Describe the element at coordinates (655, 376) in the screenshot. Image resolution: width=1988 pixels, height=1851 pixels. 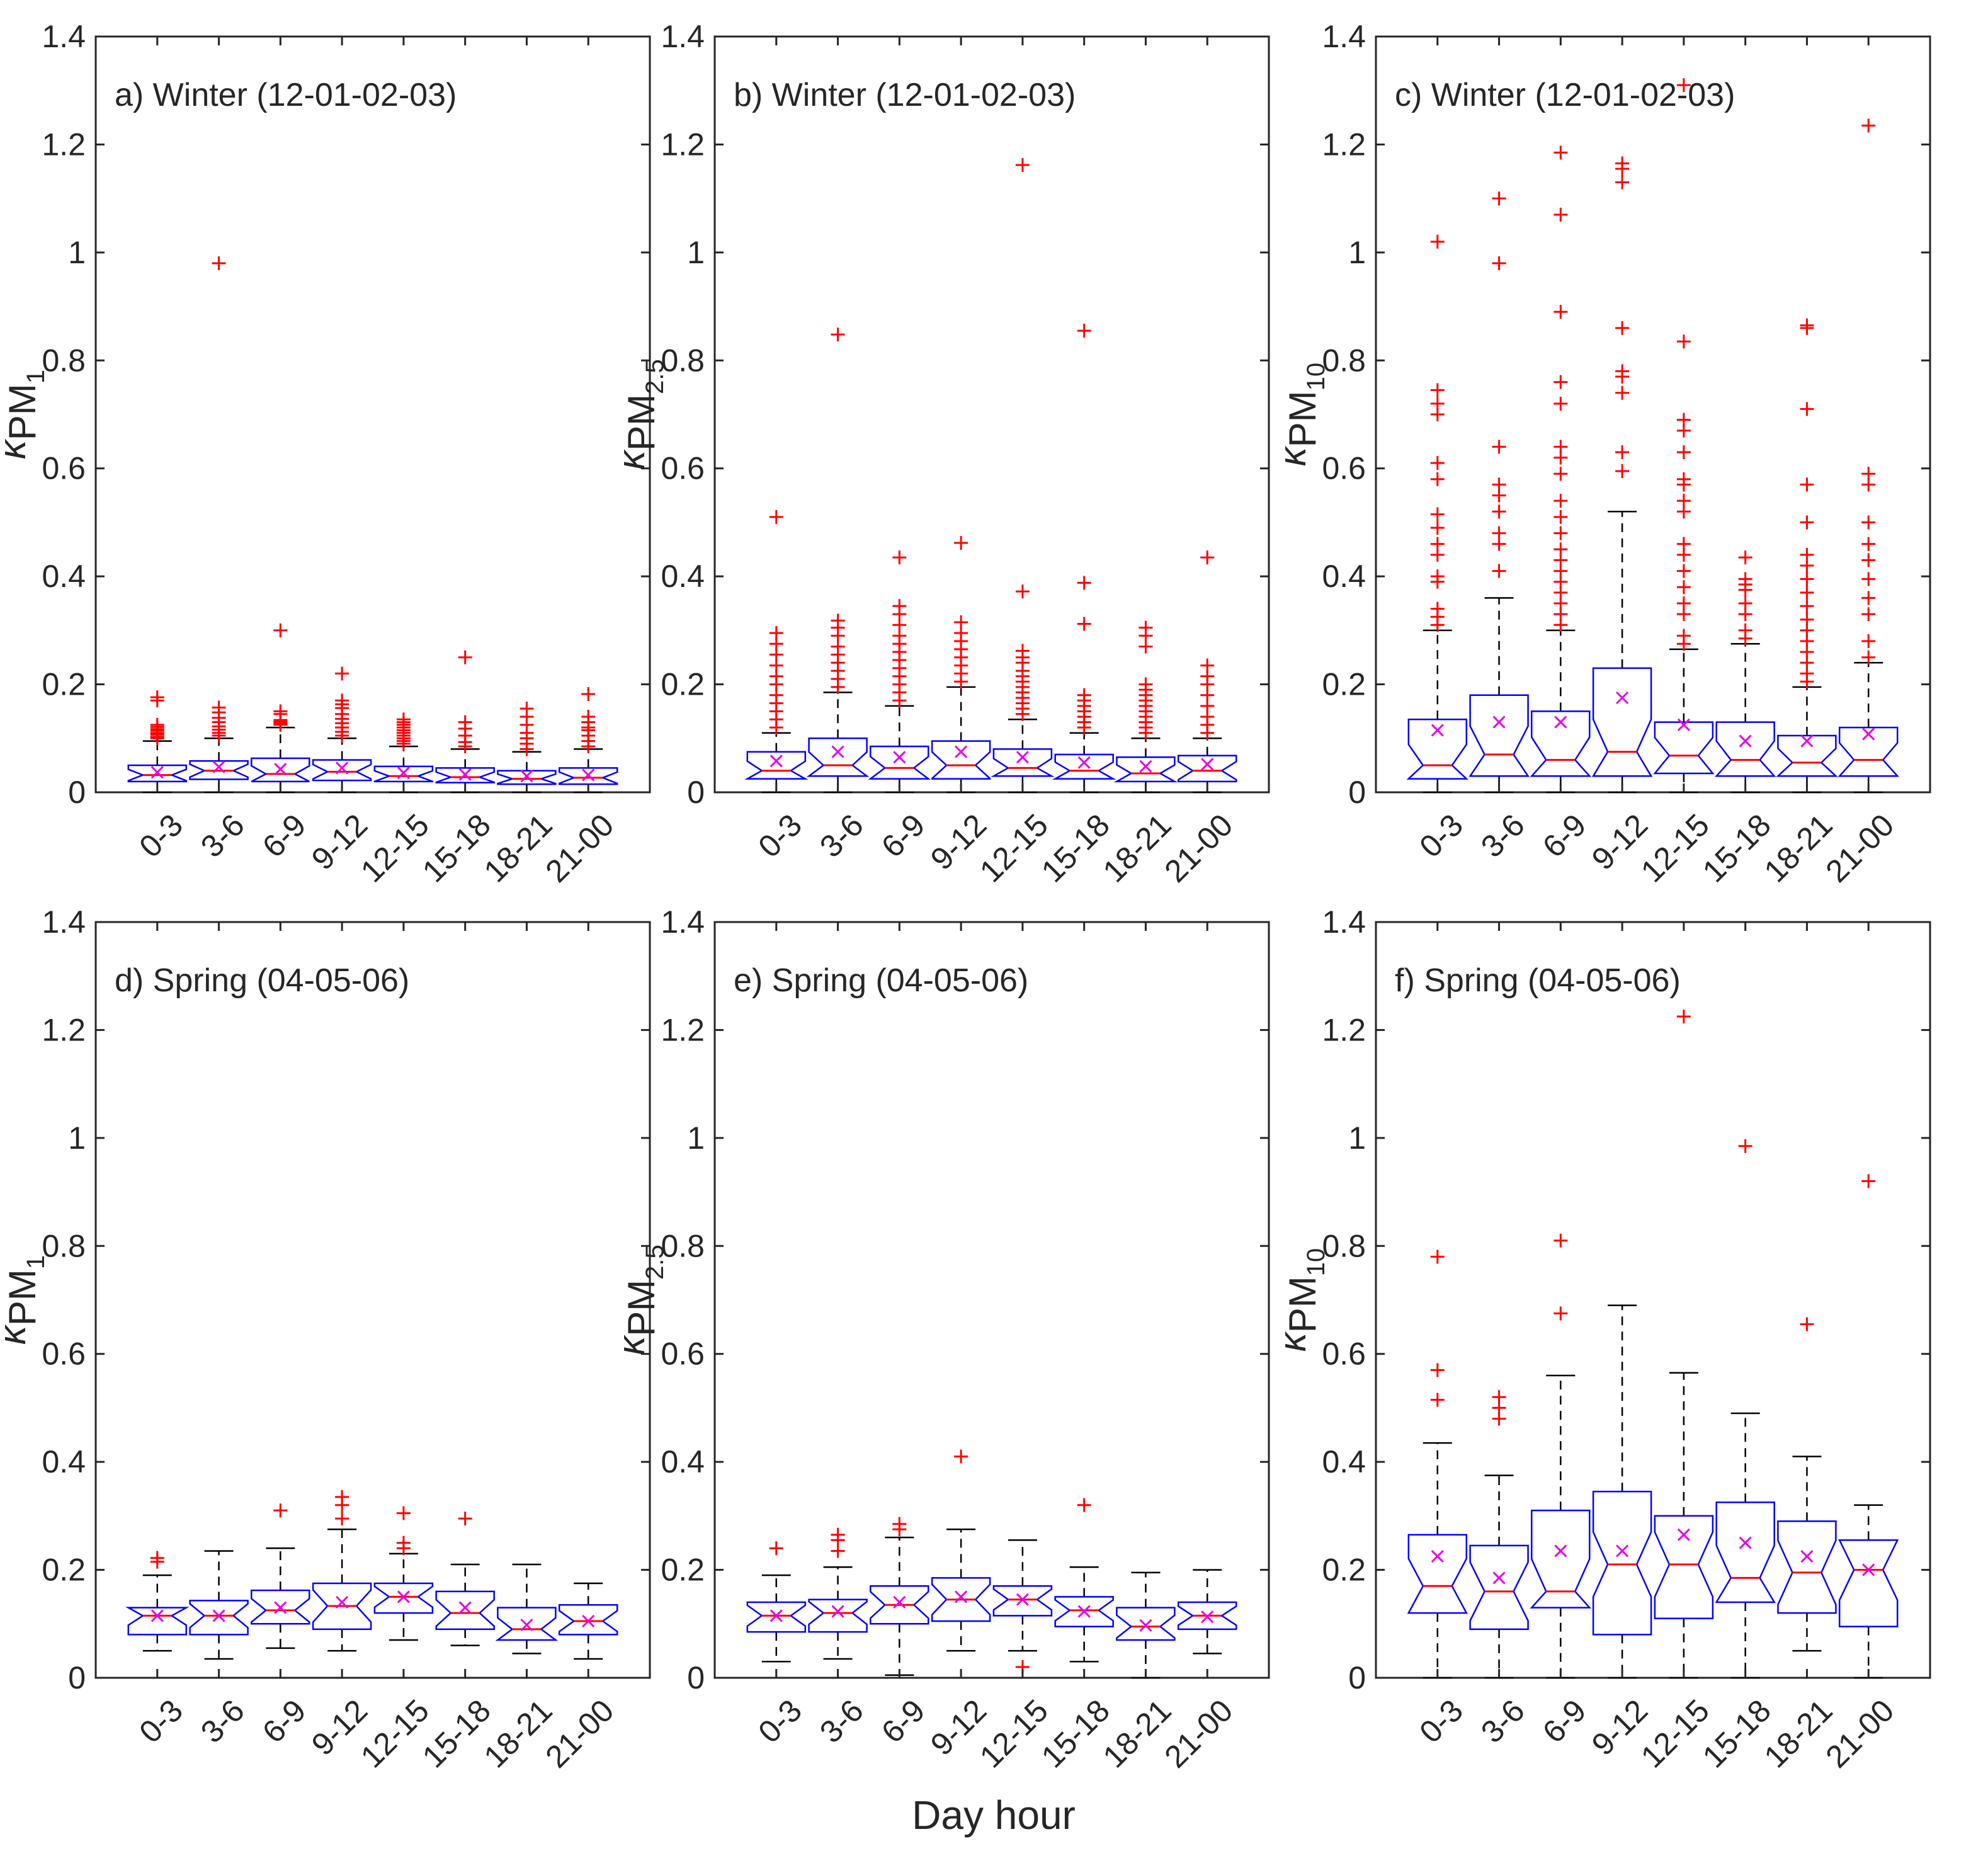
I see `y-label-size: 2.5` at that location.